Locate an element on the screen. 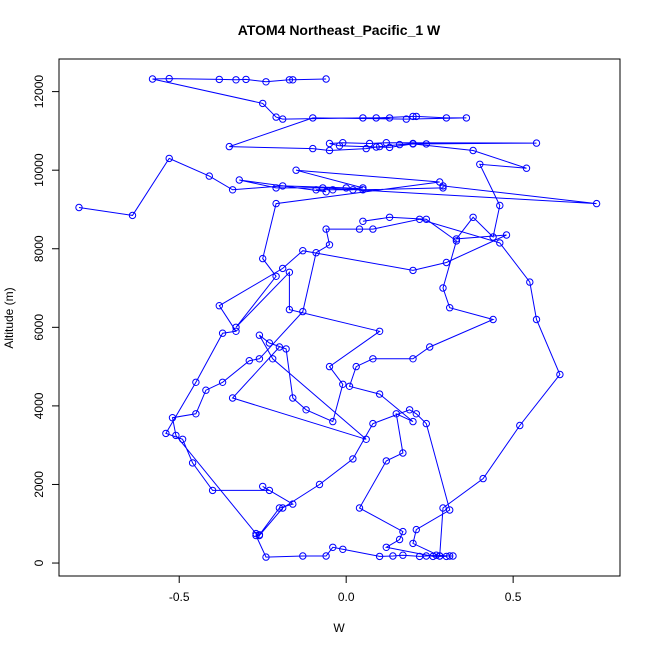  y-tick-label: 6000 is located at coordinates (39, 327).